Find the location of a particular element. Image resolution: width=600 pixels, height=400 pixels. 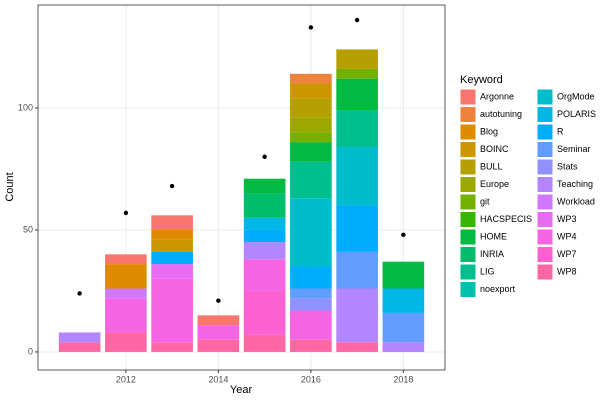

legend-label: BULL is located at coordinates (491, 166).